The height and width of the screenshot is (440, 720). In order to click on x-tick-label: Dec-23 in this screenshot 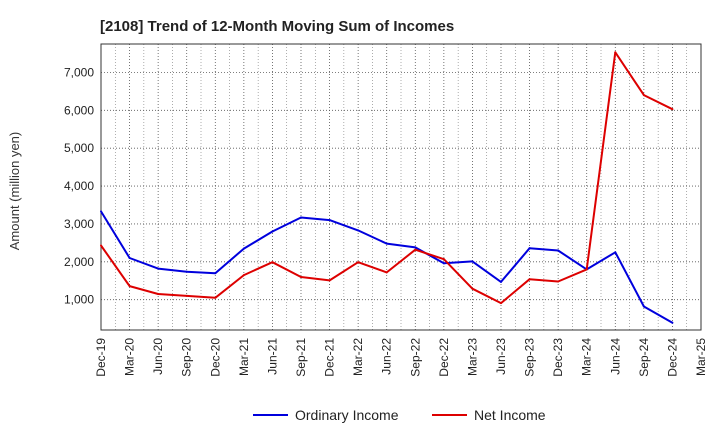, I will do `click(558, 357)`.